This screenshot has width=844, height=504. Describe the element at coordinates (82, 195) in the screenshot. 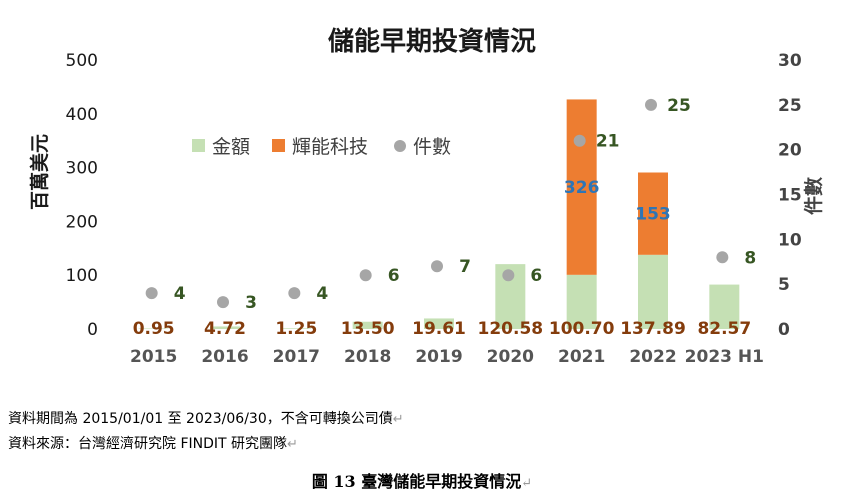

I see `y-axis-left: 0 100 200 300 400 500` at that location.